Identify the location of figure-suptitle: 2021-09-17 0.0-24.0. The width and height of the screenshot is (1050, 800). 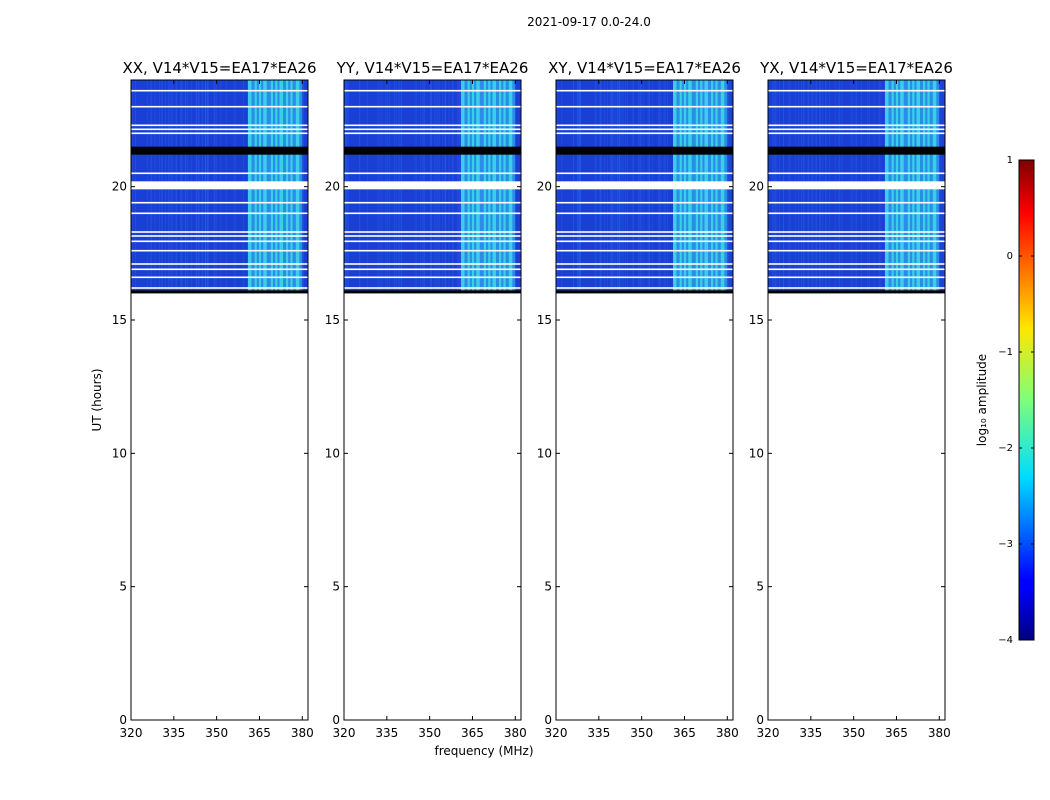
(589, 22).